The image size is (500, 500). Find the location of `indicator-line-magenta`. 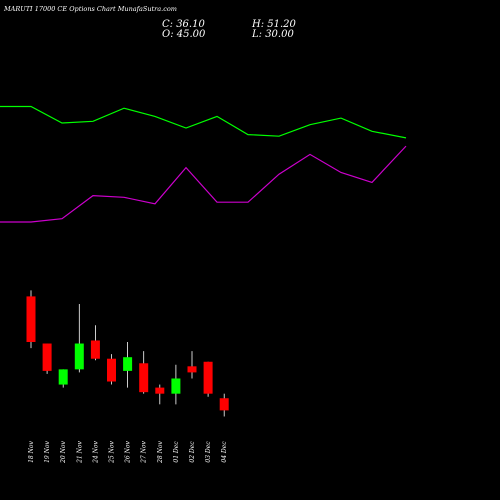

indicator-line-magenta is located at coordinates (203, 184).